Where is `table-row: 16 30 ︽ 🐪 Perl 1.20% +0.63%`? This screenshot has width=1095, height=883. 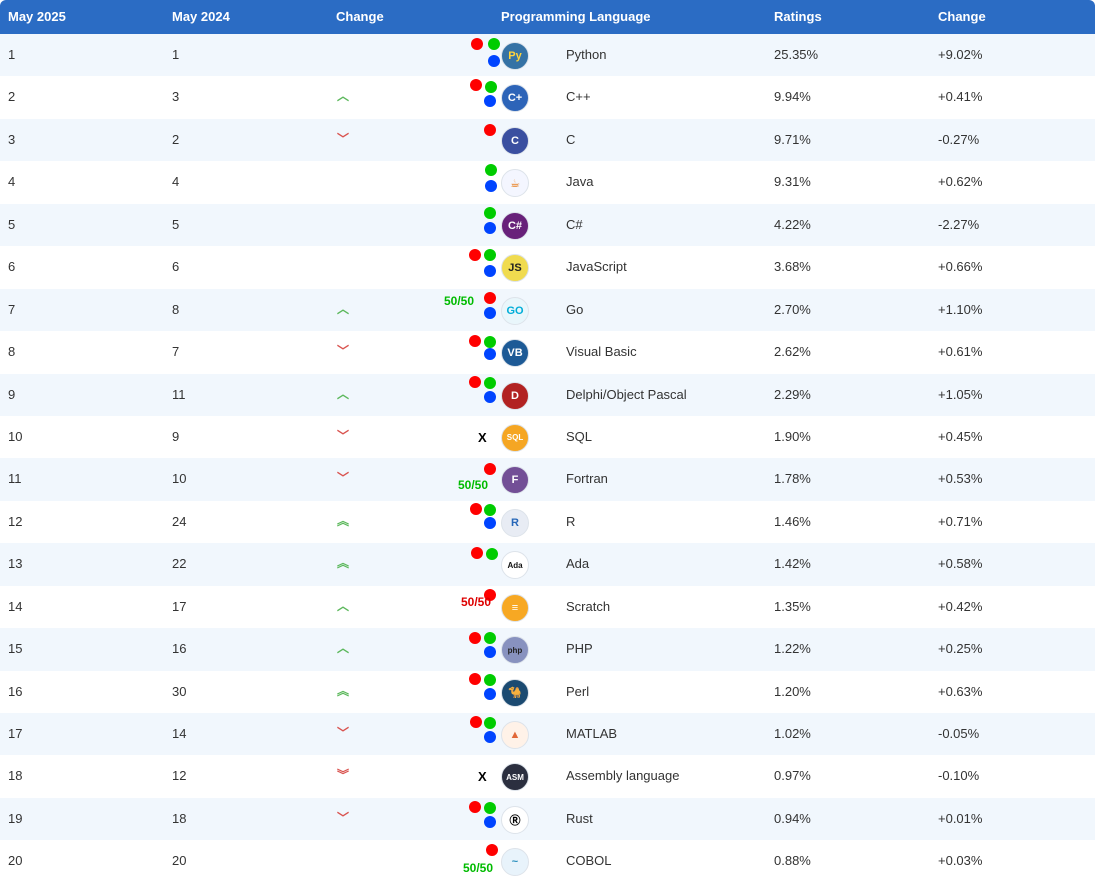 table-row: 16 30 ︽ 🐪 Perl 1.20% +0.63% is located at coordinates (547, 692).